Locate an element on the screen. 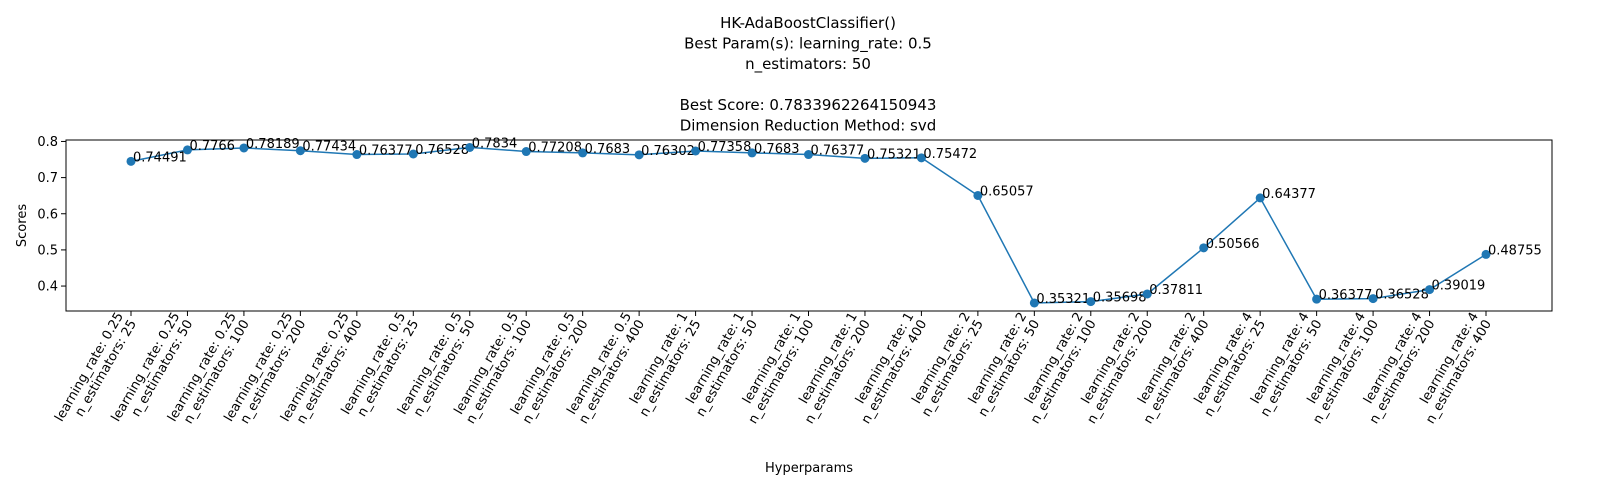 This screenshot has width=1600, height=504. data-label: 0.77358 is located at coordinates (725, 147).